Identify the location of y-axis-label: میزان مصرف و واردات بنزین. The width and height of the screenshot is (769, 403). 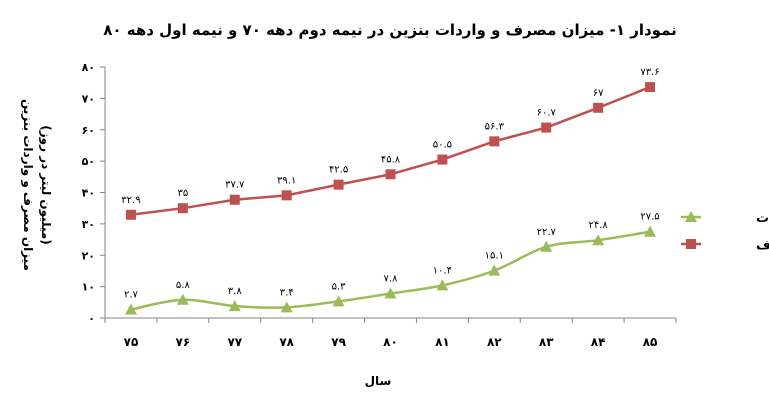
(27, 185).